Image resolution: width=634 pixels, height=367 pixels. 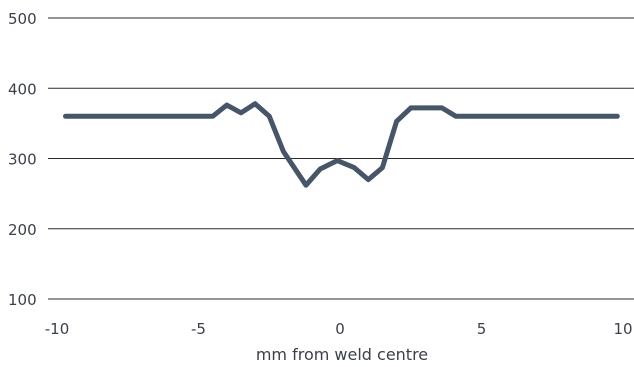 What do you see at coordinates (22, 19) in the screenshot?
I see `y-tick-label-500: 500` at bounding box center [22, 19].